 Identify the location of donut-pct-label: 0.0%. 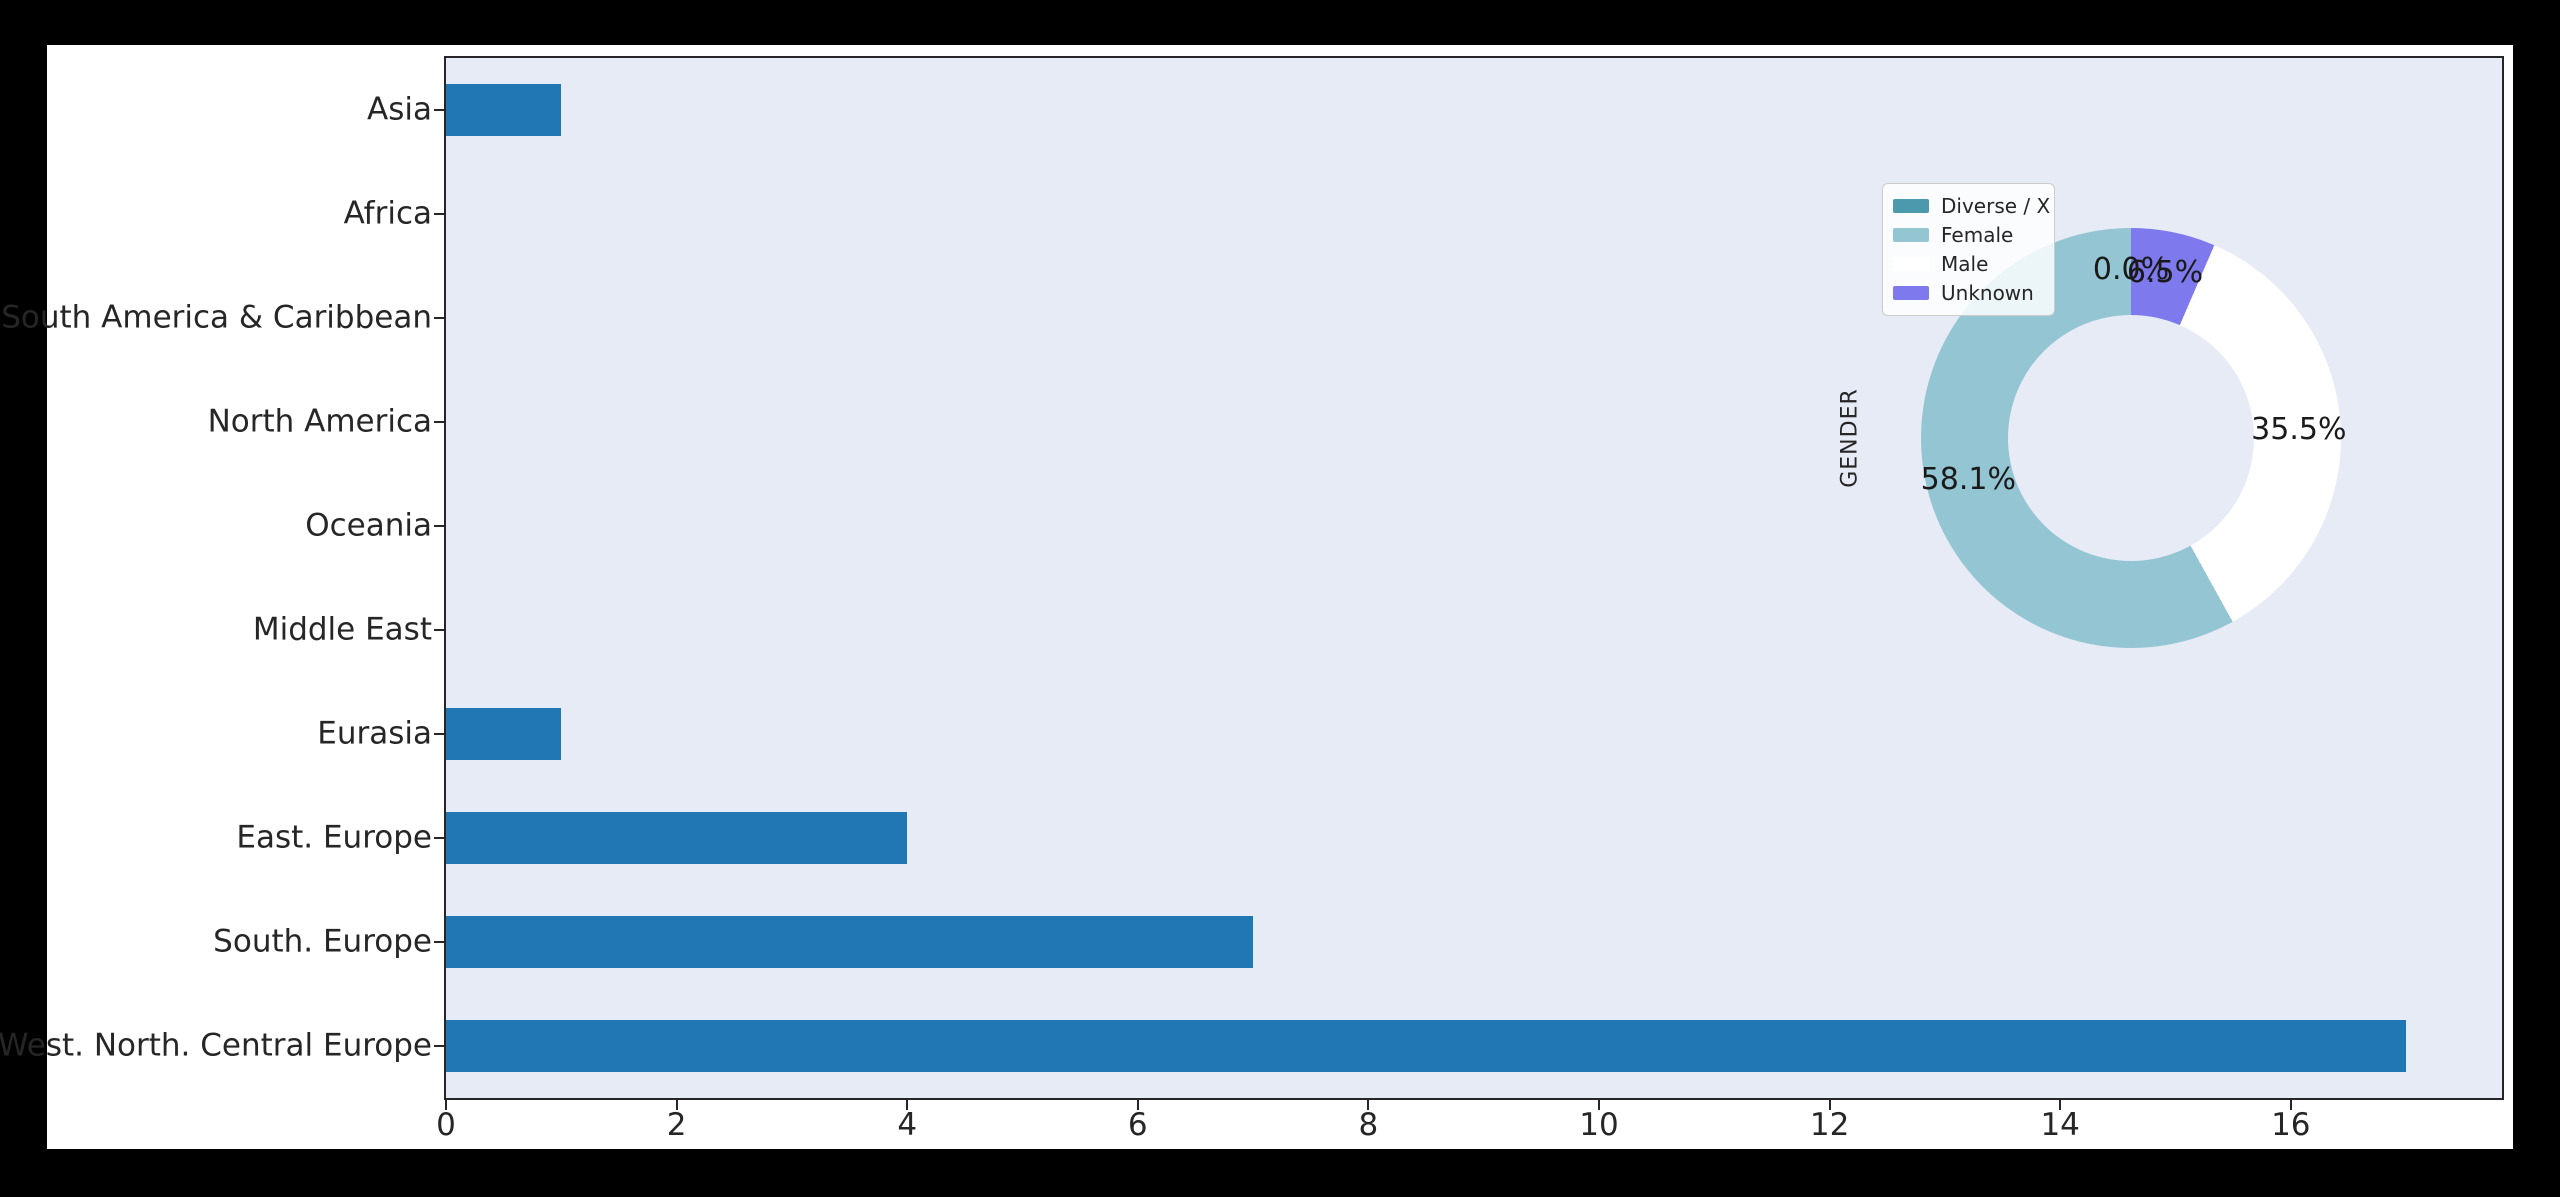
(2131, 269).